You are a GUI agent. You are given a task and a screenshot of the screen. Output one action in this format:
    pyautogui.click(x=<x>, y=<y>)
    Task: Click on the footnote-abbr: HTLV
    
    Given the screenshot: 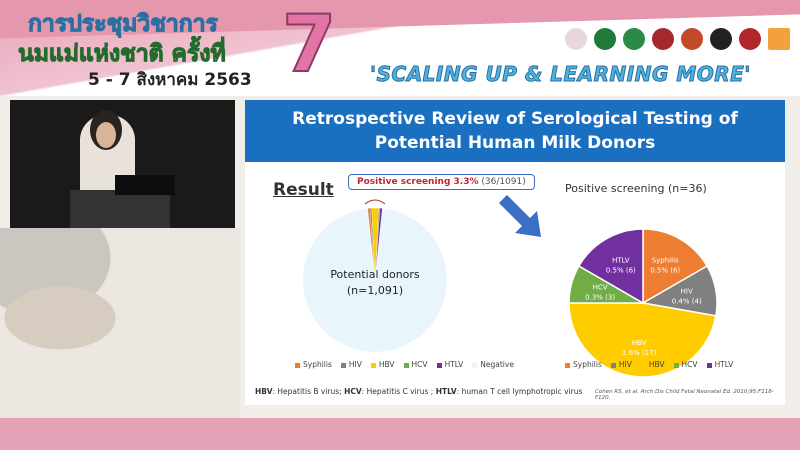 What is the action you would take?
    pyautogui.click(x=446, y=391)
    